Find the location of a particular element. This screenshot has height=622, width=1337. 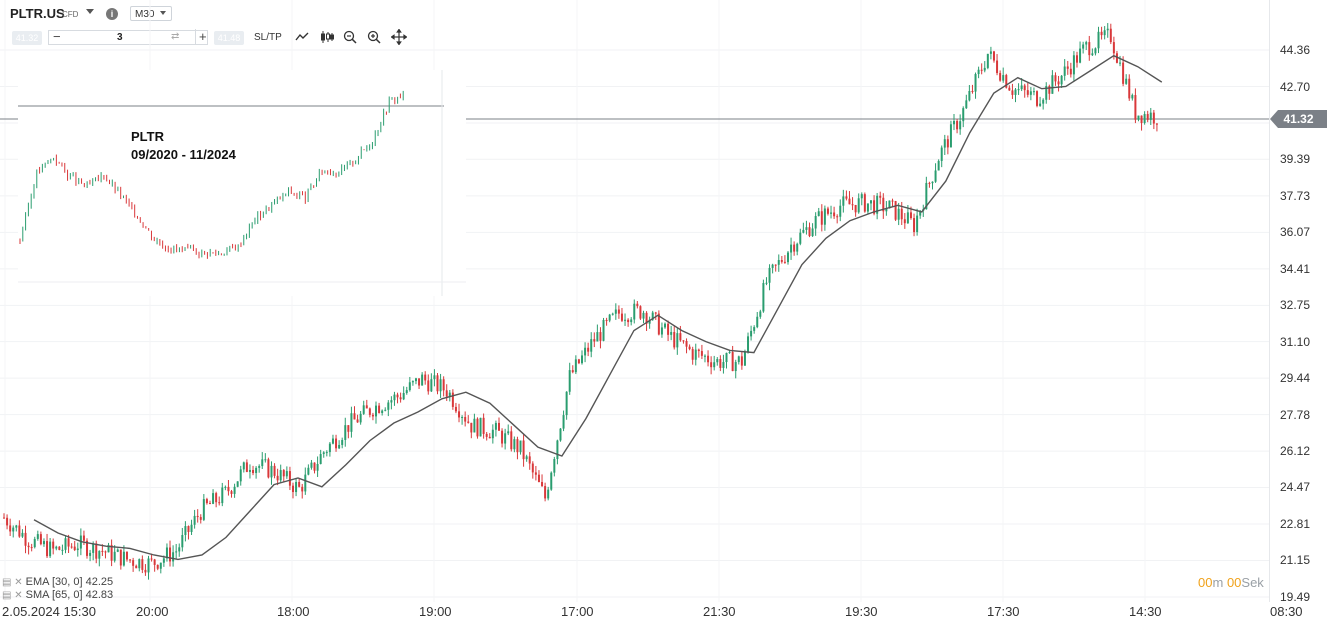

x-tick-label: 08:30 is located at coordinates (1286, 611).